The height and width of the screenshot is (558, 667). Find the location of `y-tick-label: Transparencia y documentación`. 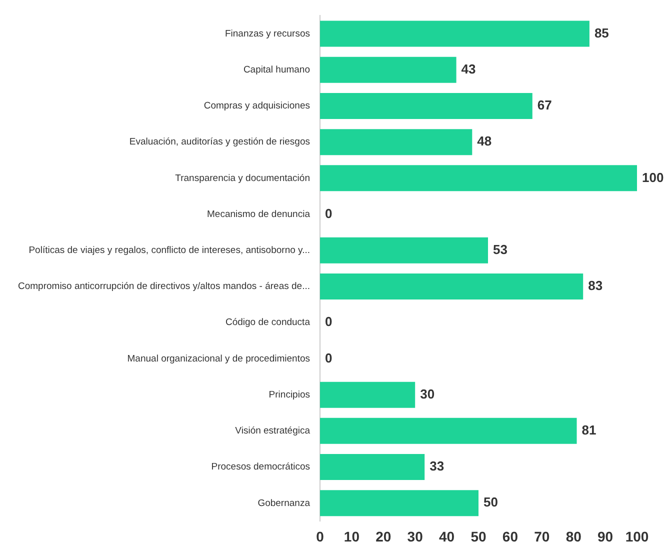

y-tick-label: Transparencia y documentación is located at coordinates (242, 178).